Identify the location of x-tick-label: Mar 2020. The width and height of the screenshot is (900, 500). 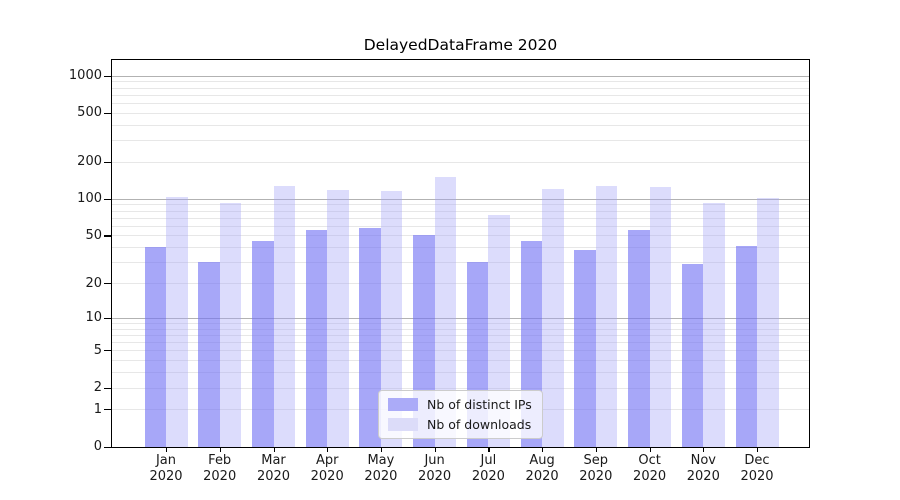
(273, 468).